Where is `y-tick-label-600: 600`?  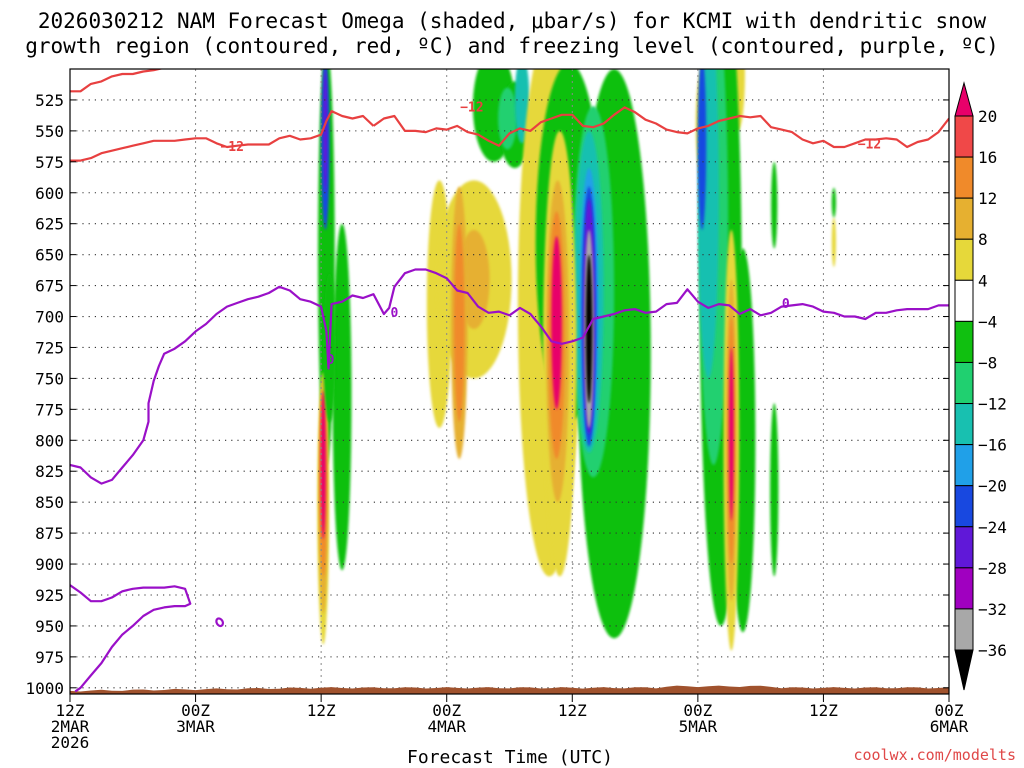 y-tick-label-600: 600 is located at coordinates (49, 193).